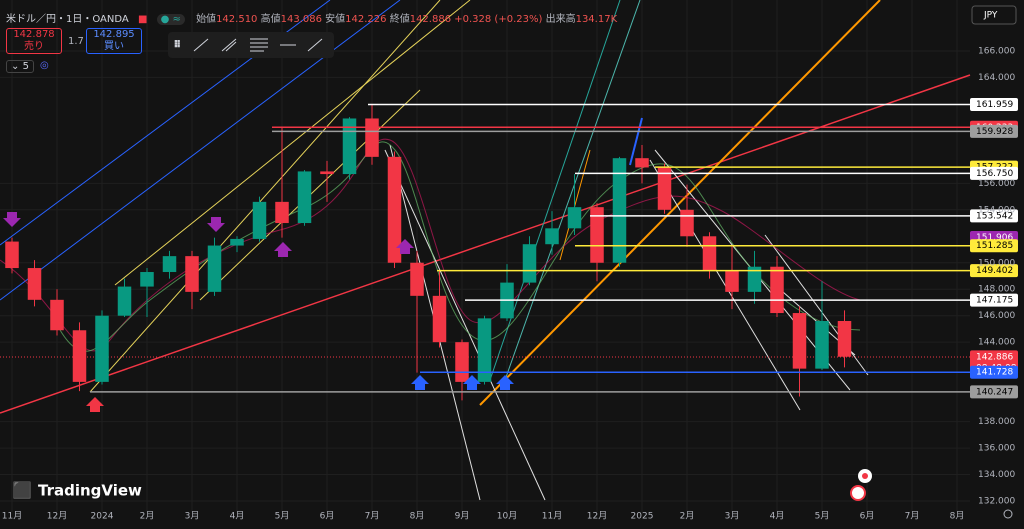  Describe the element at coordinates (248, 45) in the screenshot. I see `toolbar-icons: ⠿` at that location.